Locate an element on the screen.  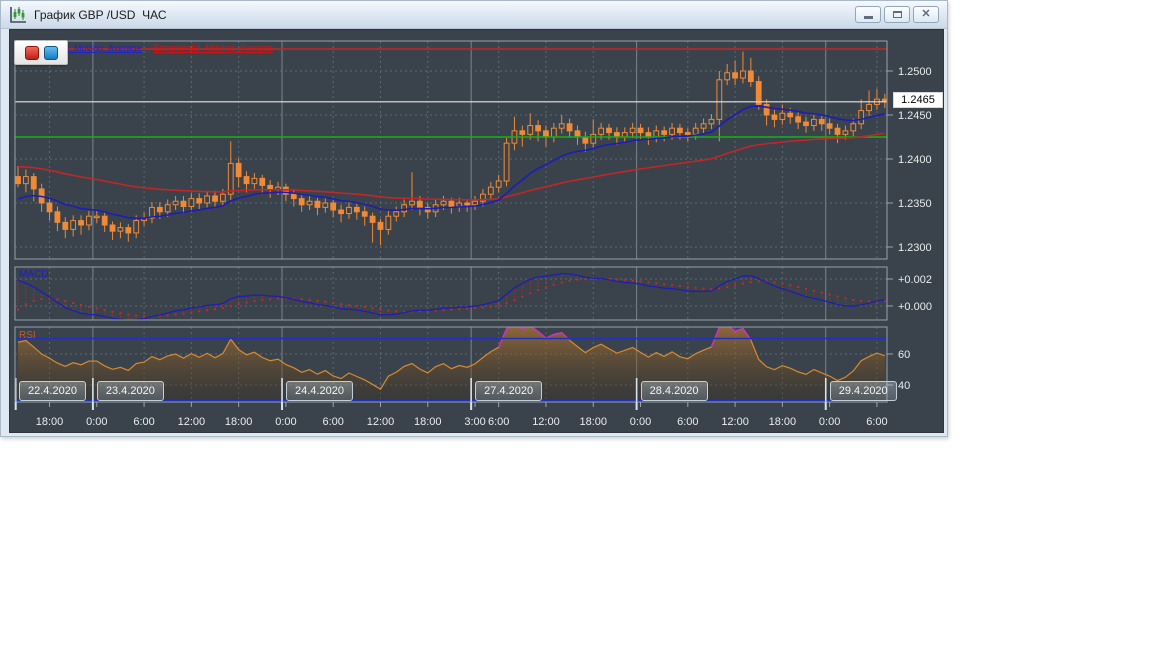
blue-square-button is located at coordinates (50, 52).